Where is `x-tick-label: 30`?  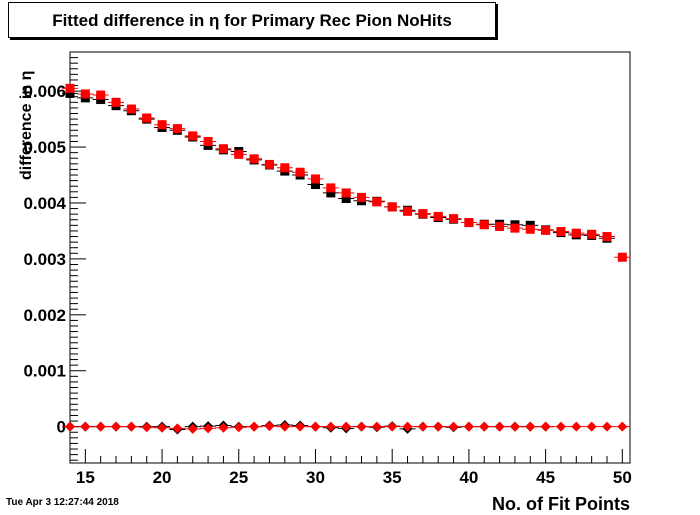 x-tick-label: 30 is located at coordinates (315, 477).